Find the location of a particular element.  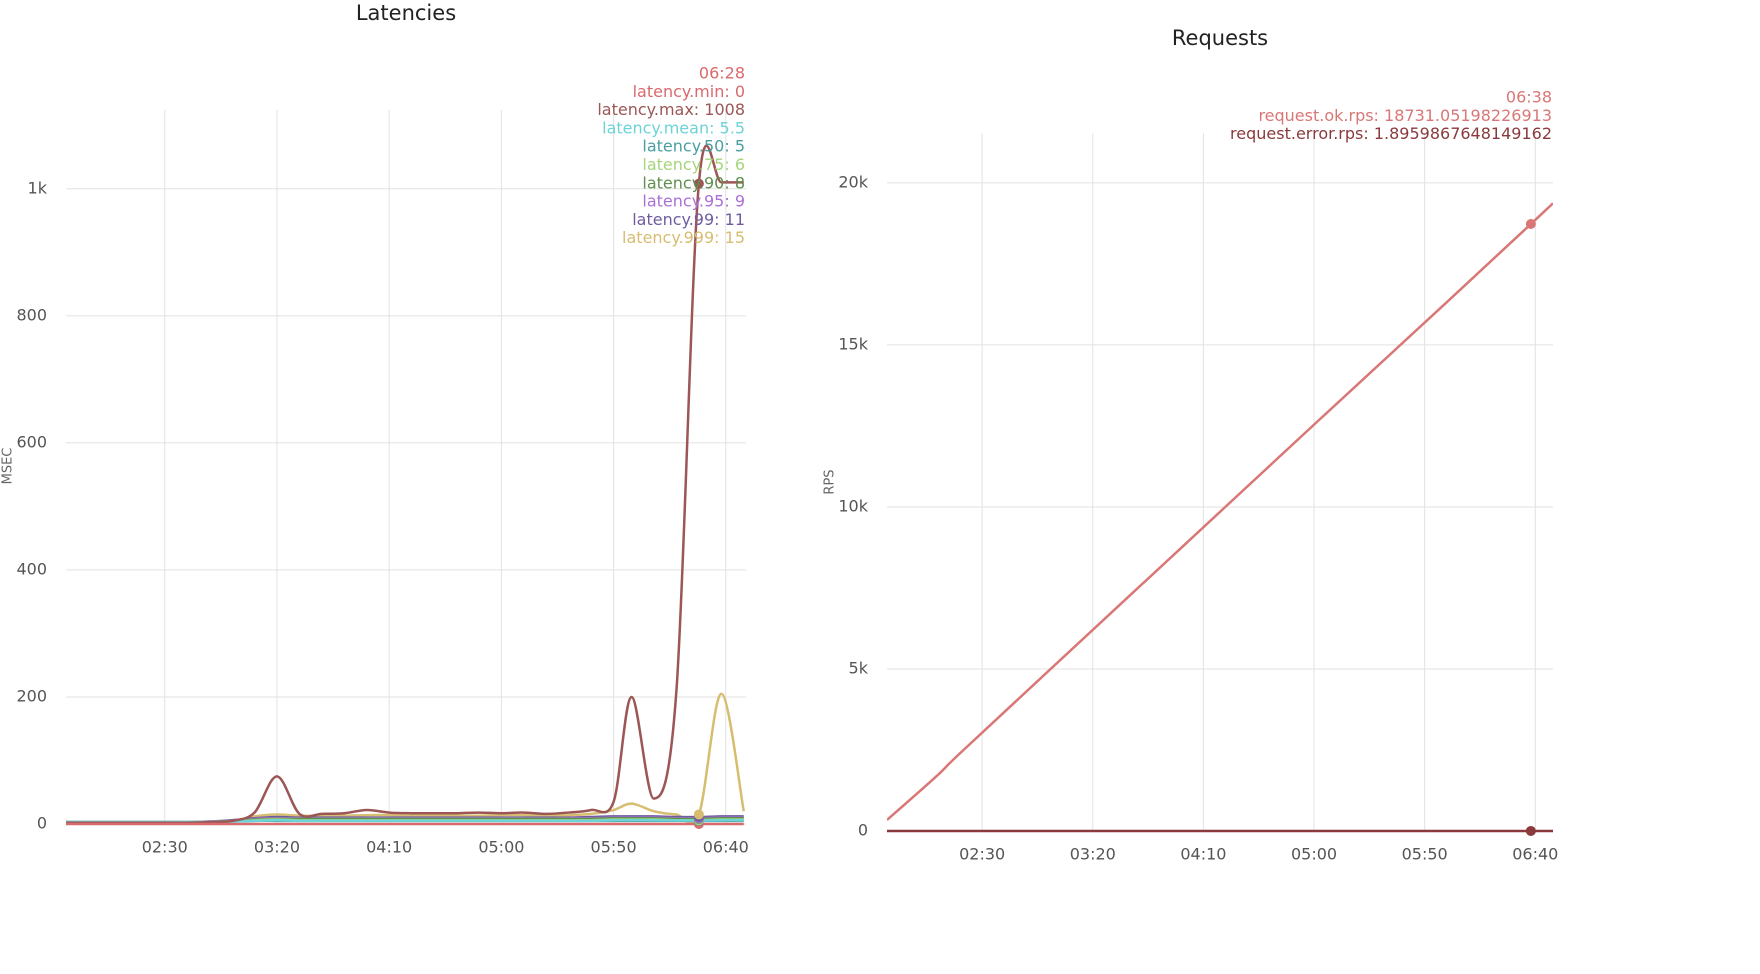

chart-title: Latencies is located at coordinates (406, 13).